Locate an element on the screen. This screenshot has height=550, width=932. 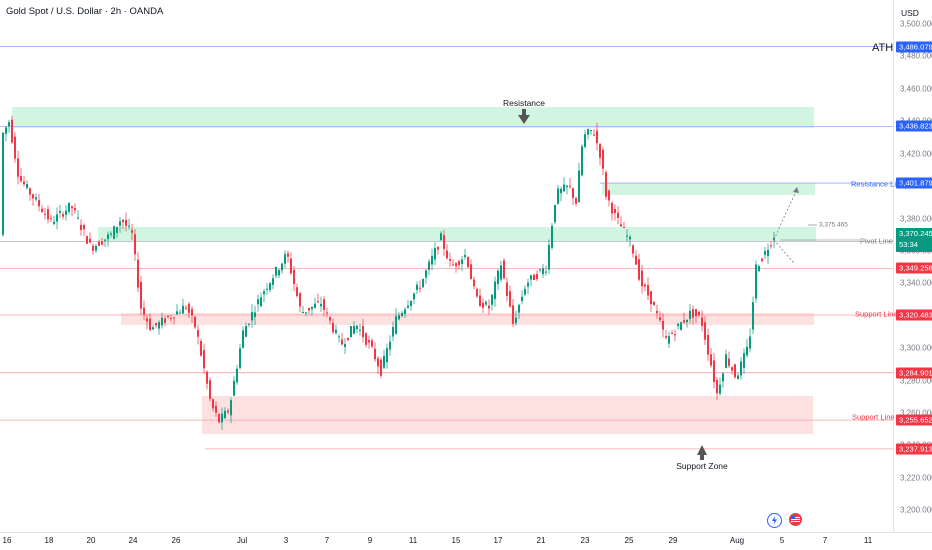
price-tick-label: 3,420.000 is located at coordinates (916, 154).